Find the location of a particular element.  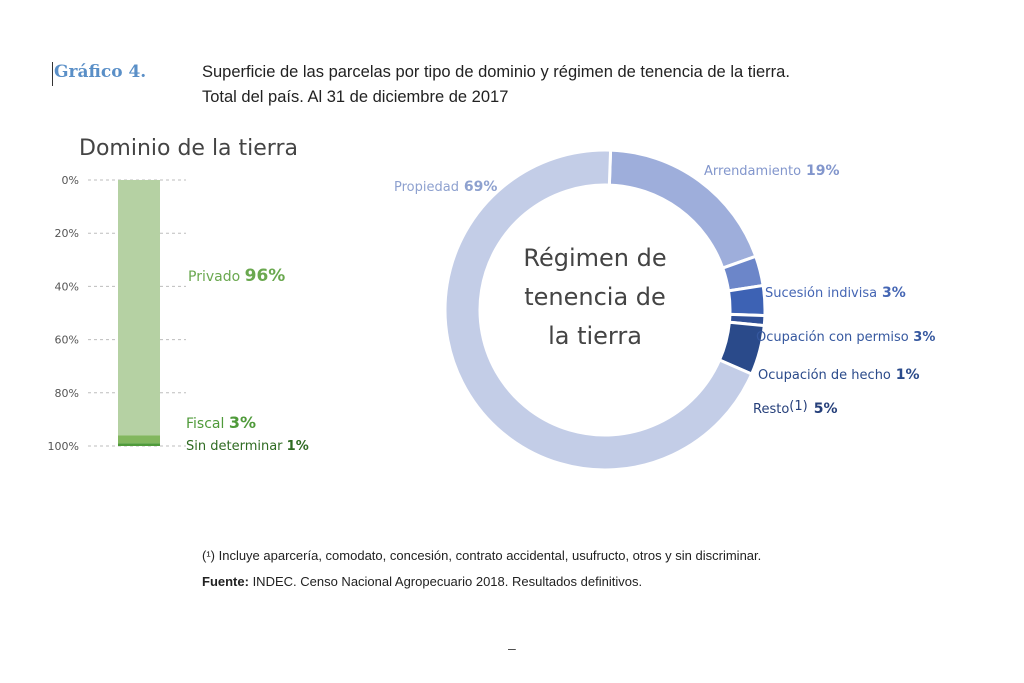

bar-segment-label: Fiscal 3% is located at coordinates (221, 422).